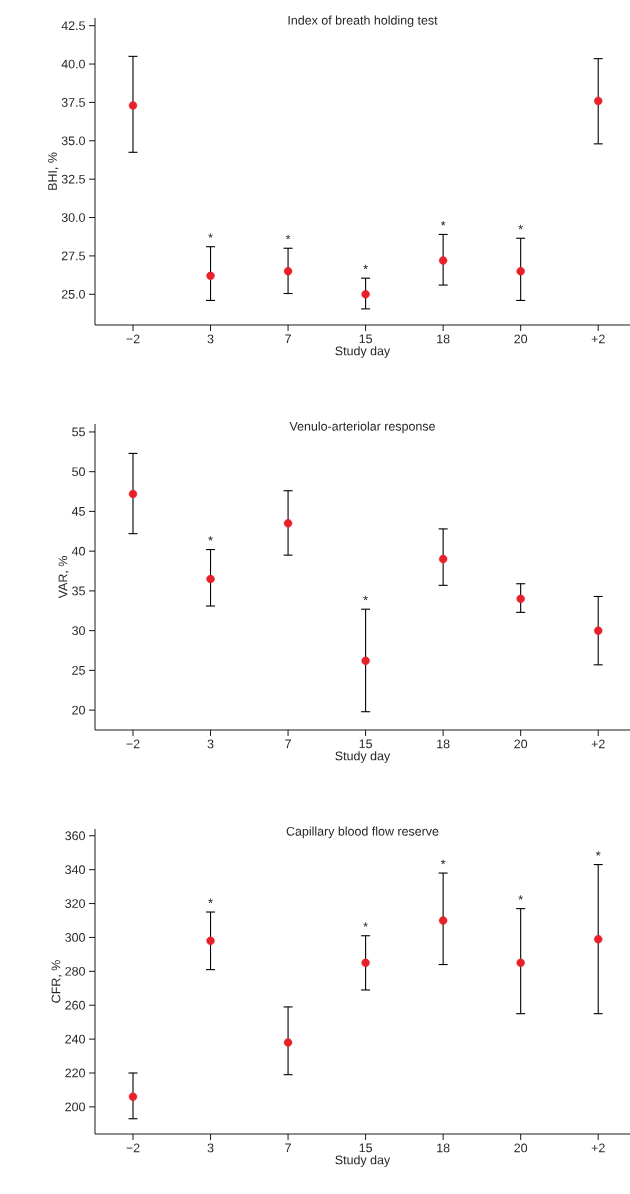 The image size is (630, 1194). I want to click on chart-title: Venulo-arteriolar response, so click(362, 427).